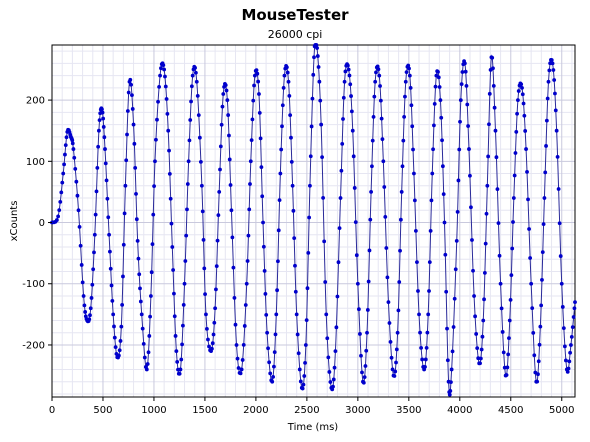 This screenshot has width=590, height=442. What do you see at coordinates (14, 221) in the screenshot?
I see `y-axis-label: xCounts` at bounding box center [14, 221].